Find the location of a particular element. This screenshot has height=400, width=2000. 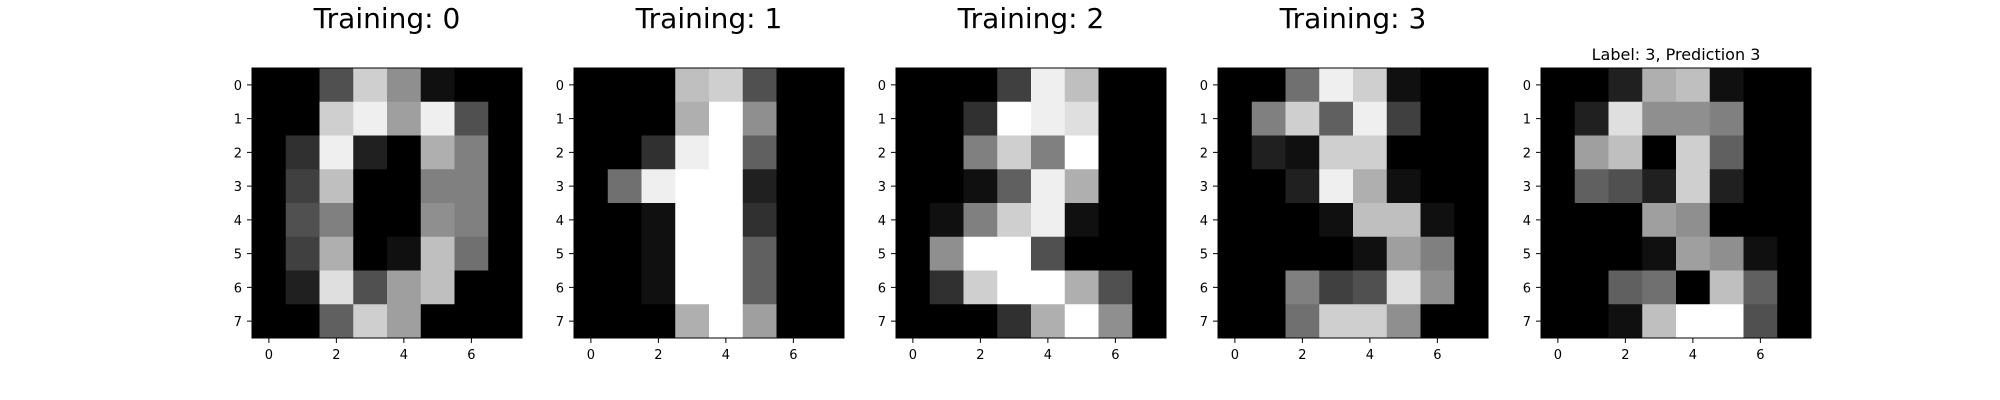

y-tick-label: 0 is located at coordinates (560, 86).